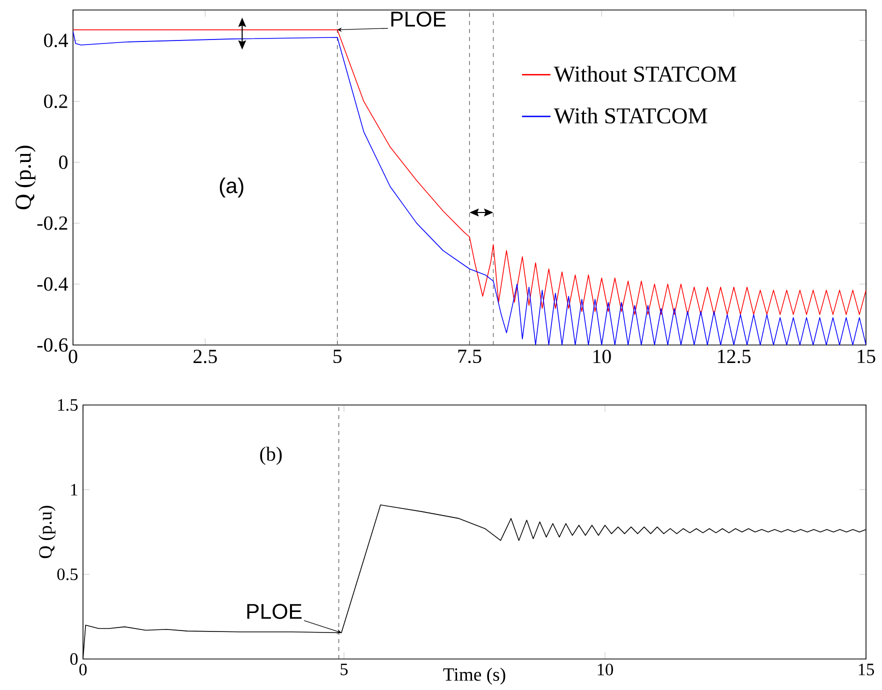 This screenshot has width=882, height=690. Describe the element at coordinates (645, 74) in the screenshot. I see `legend-label: Without STATCOM` at that location.